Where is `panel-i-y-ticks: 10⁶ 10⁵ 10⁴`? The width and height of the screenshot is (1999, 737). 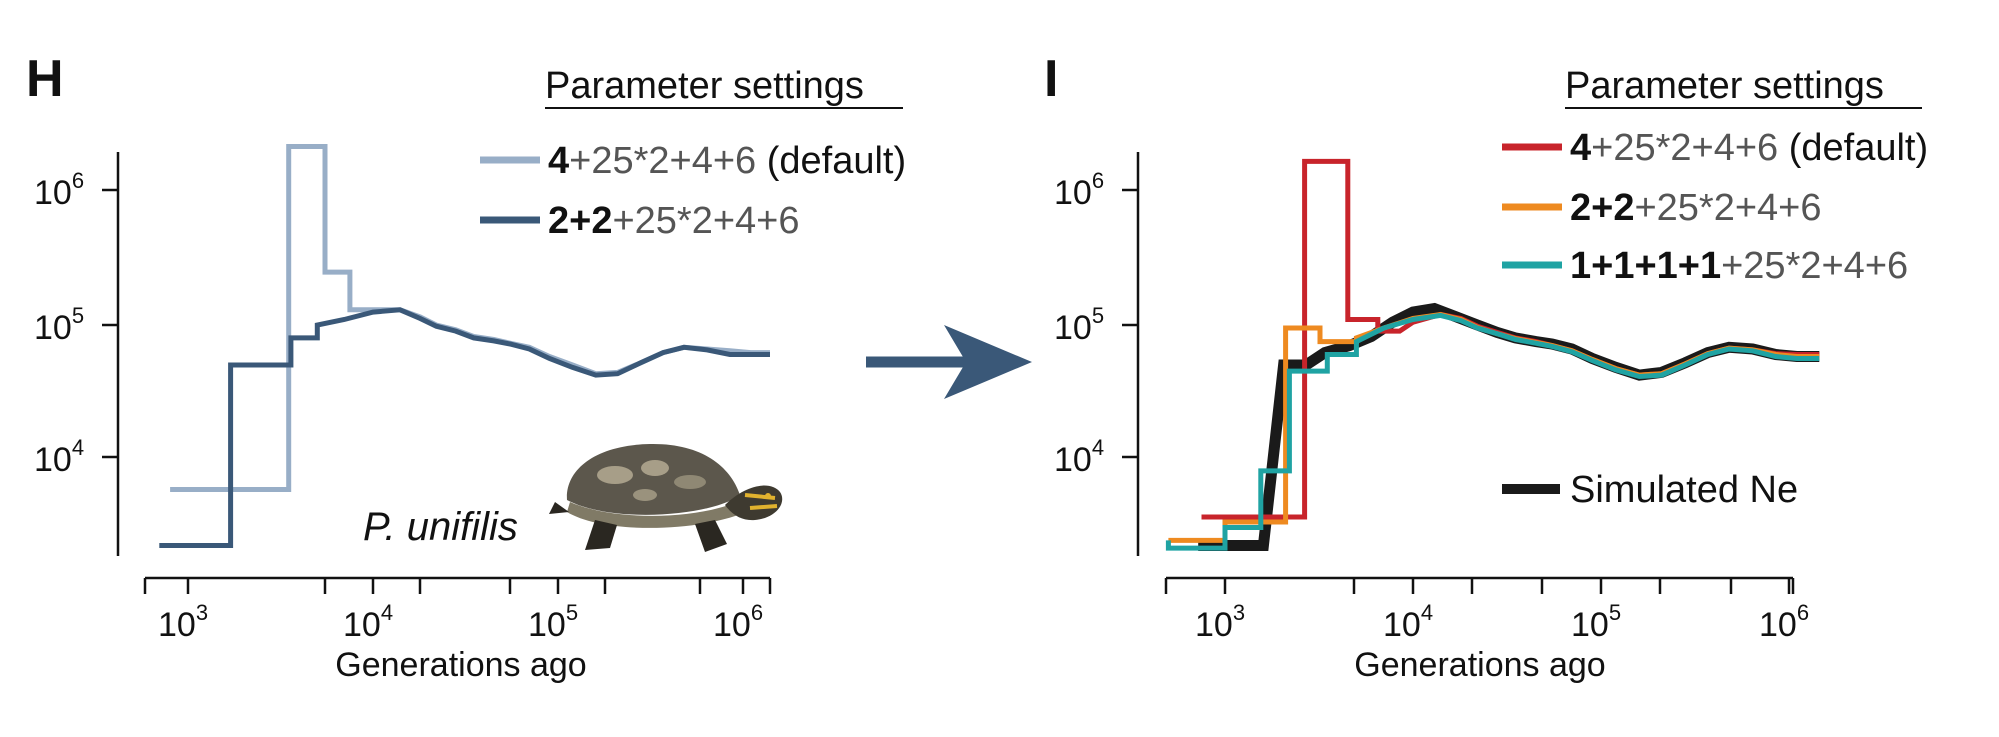 panel-i-y-ticks: 10⁶ 10⁵ 10⁴ is located at coordinates (1096, 323).